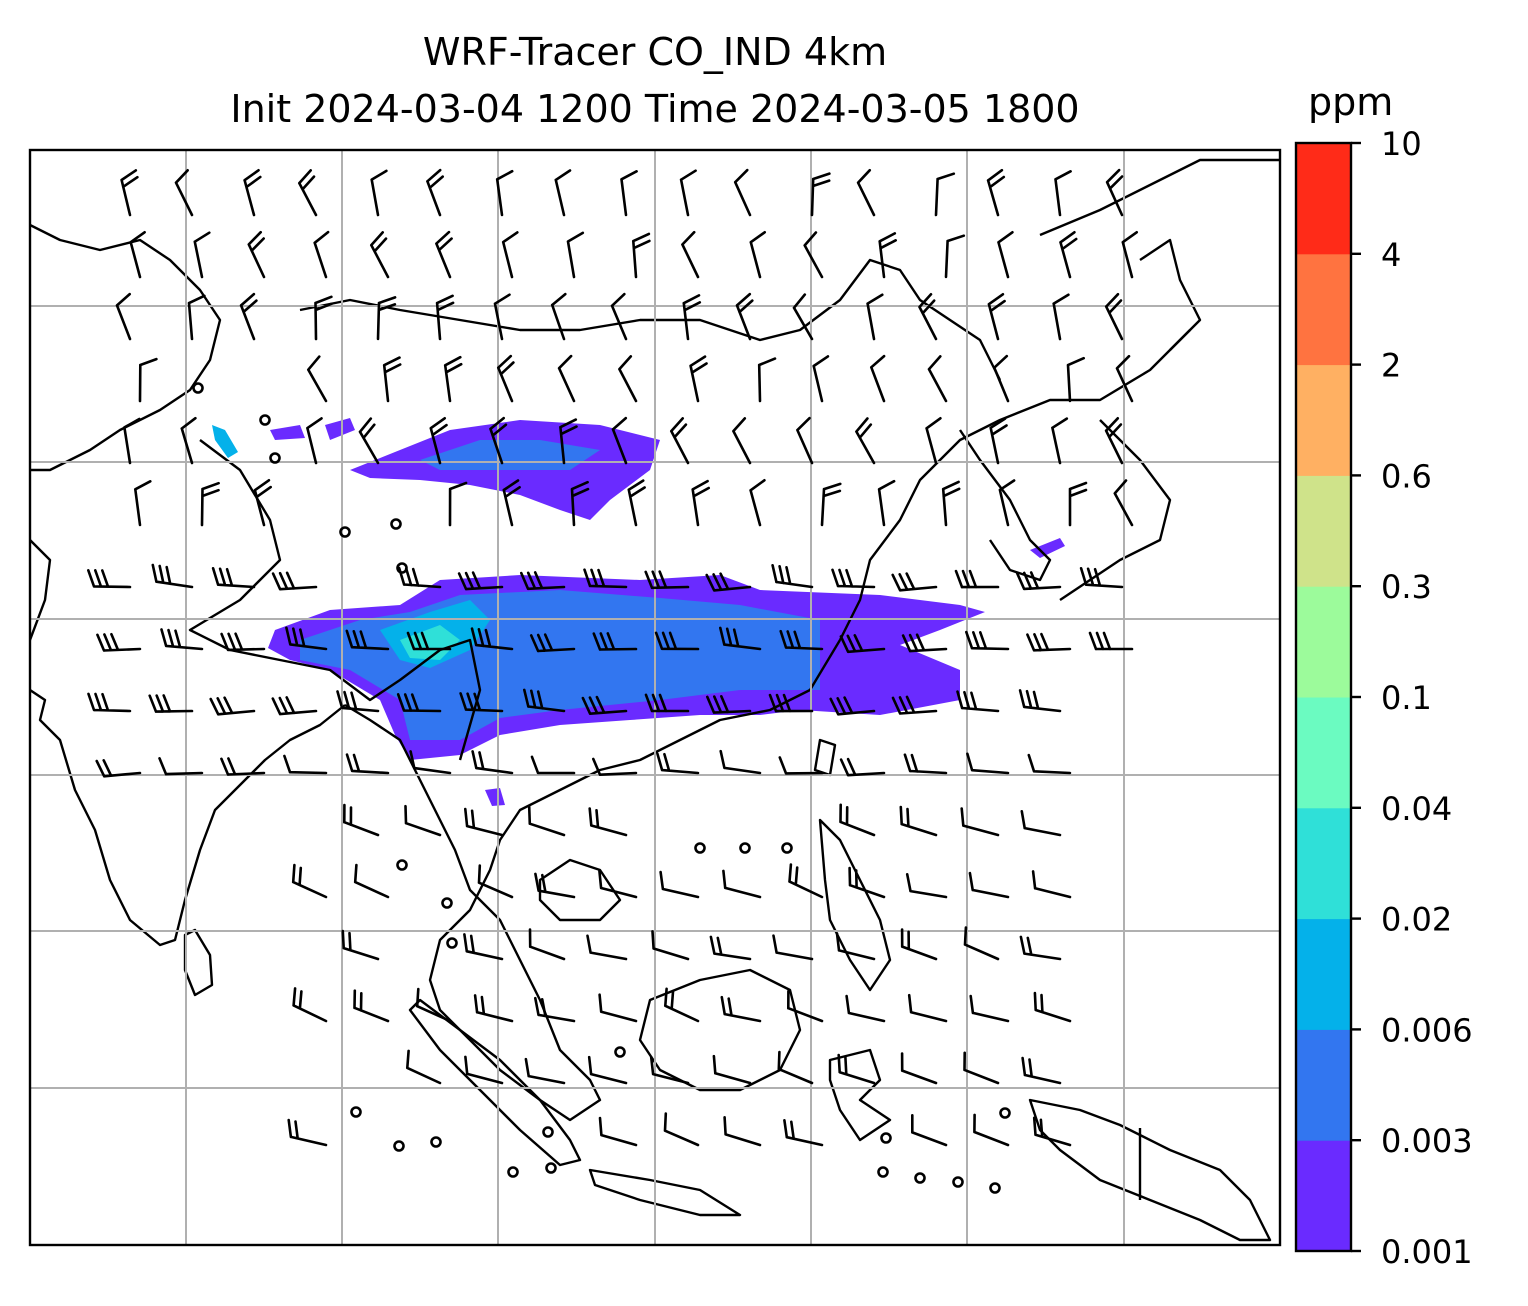  What do you see at coordinates (225, 441) in the screenshot?
I see `plume-west-fleck` at bounding box center [225, 441].